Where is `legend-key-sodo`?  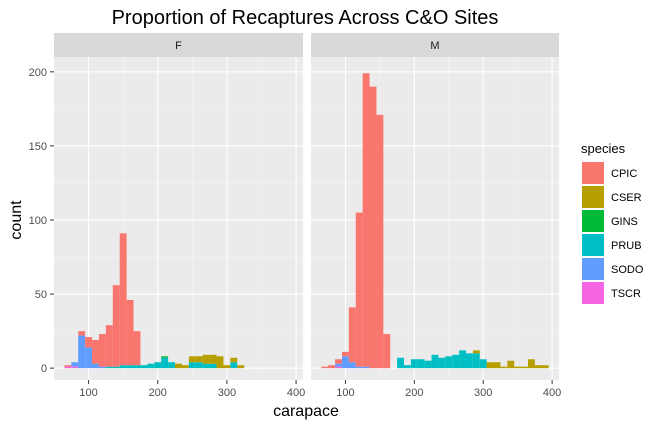
legend-key-sodo is located at coordinates (593, 269).